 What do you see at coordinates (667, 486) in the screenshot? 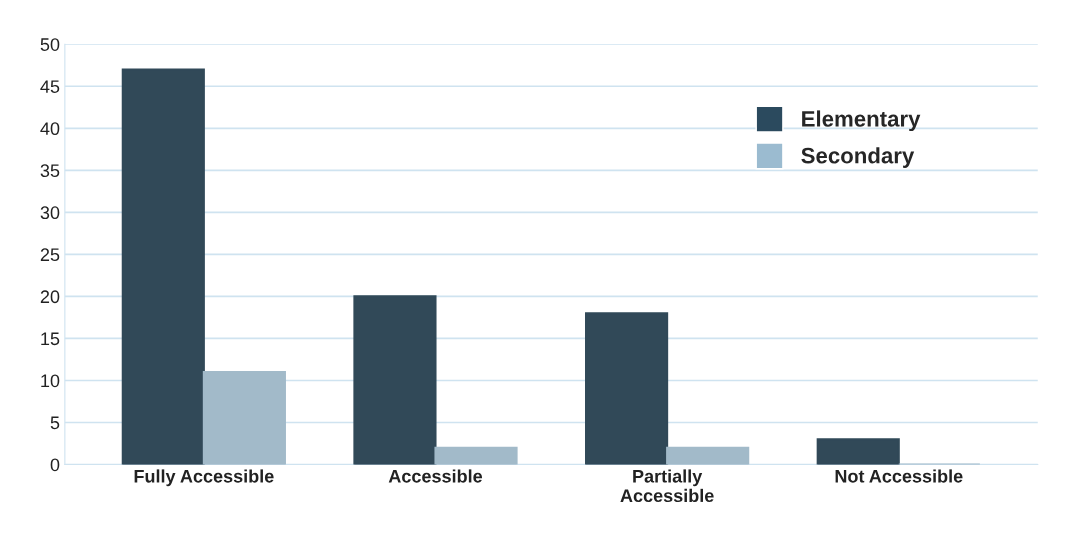
I see `x-tick-label: Partially Accessible` at bounding box center [667, 486].